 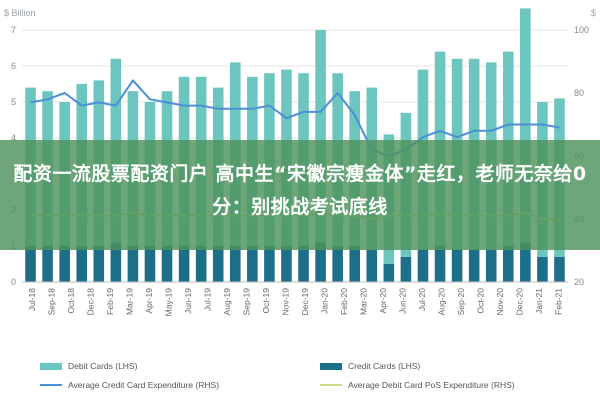 What do you see at coordinates (51, 366) in the screenshot?
I see `legend-swatch-debit` at bounding box center [51, 366].